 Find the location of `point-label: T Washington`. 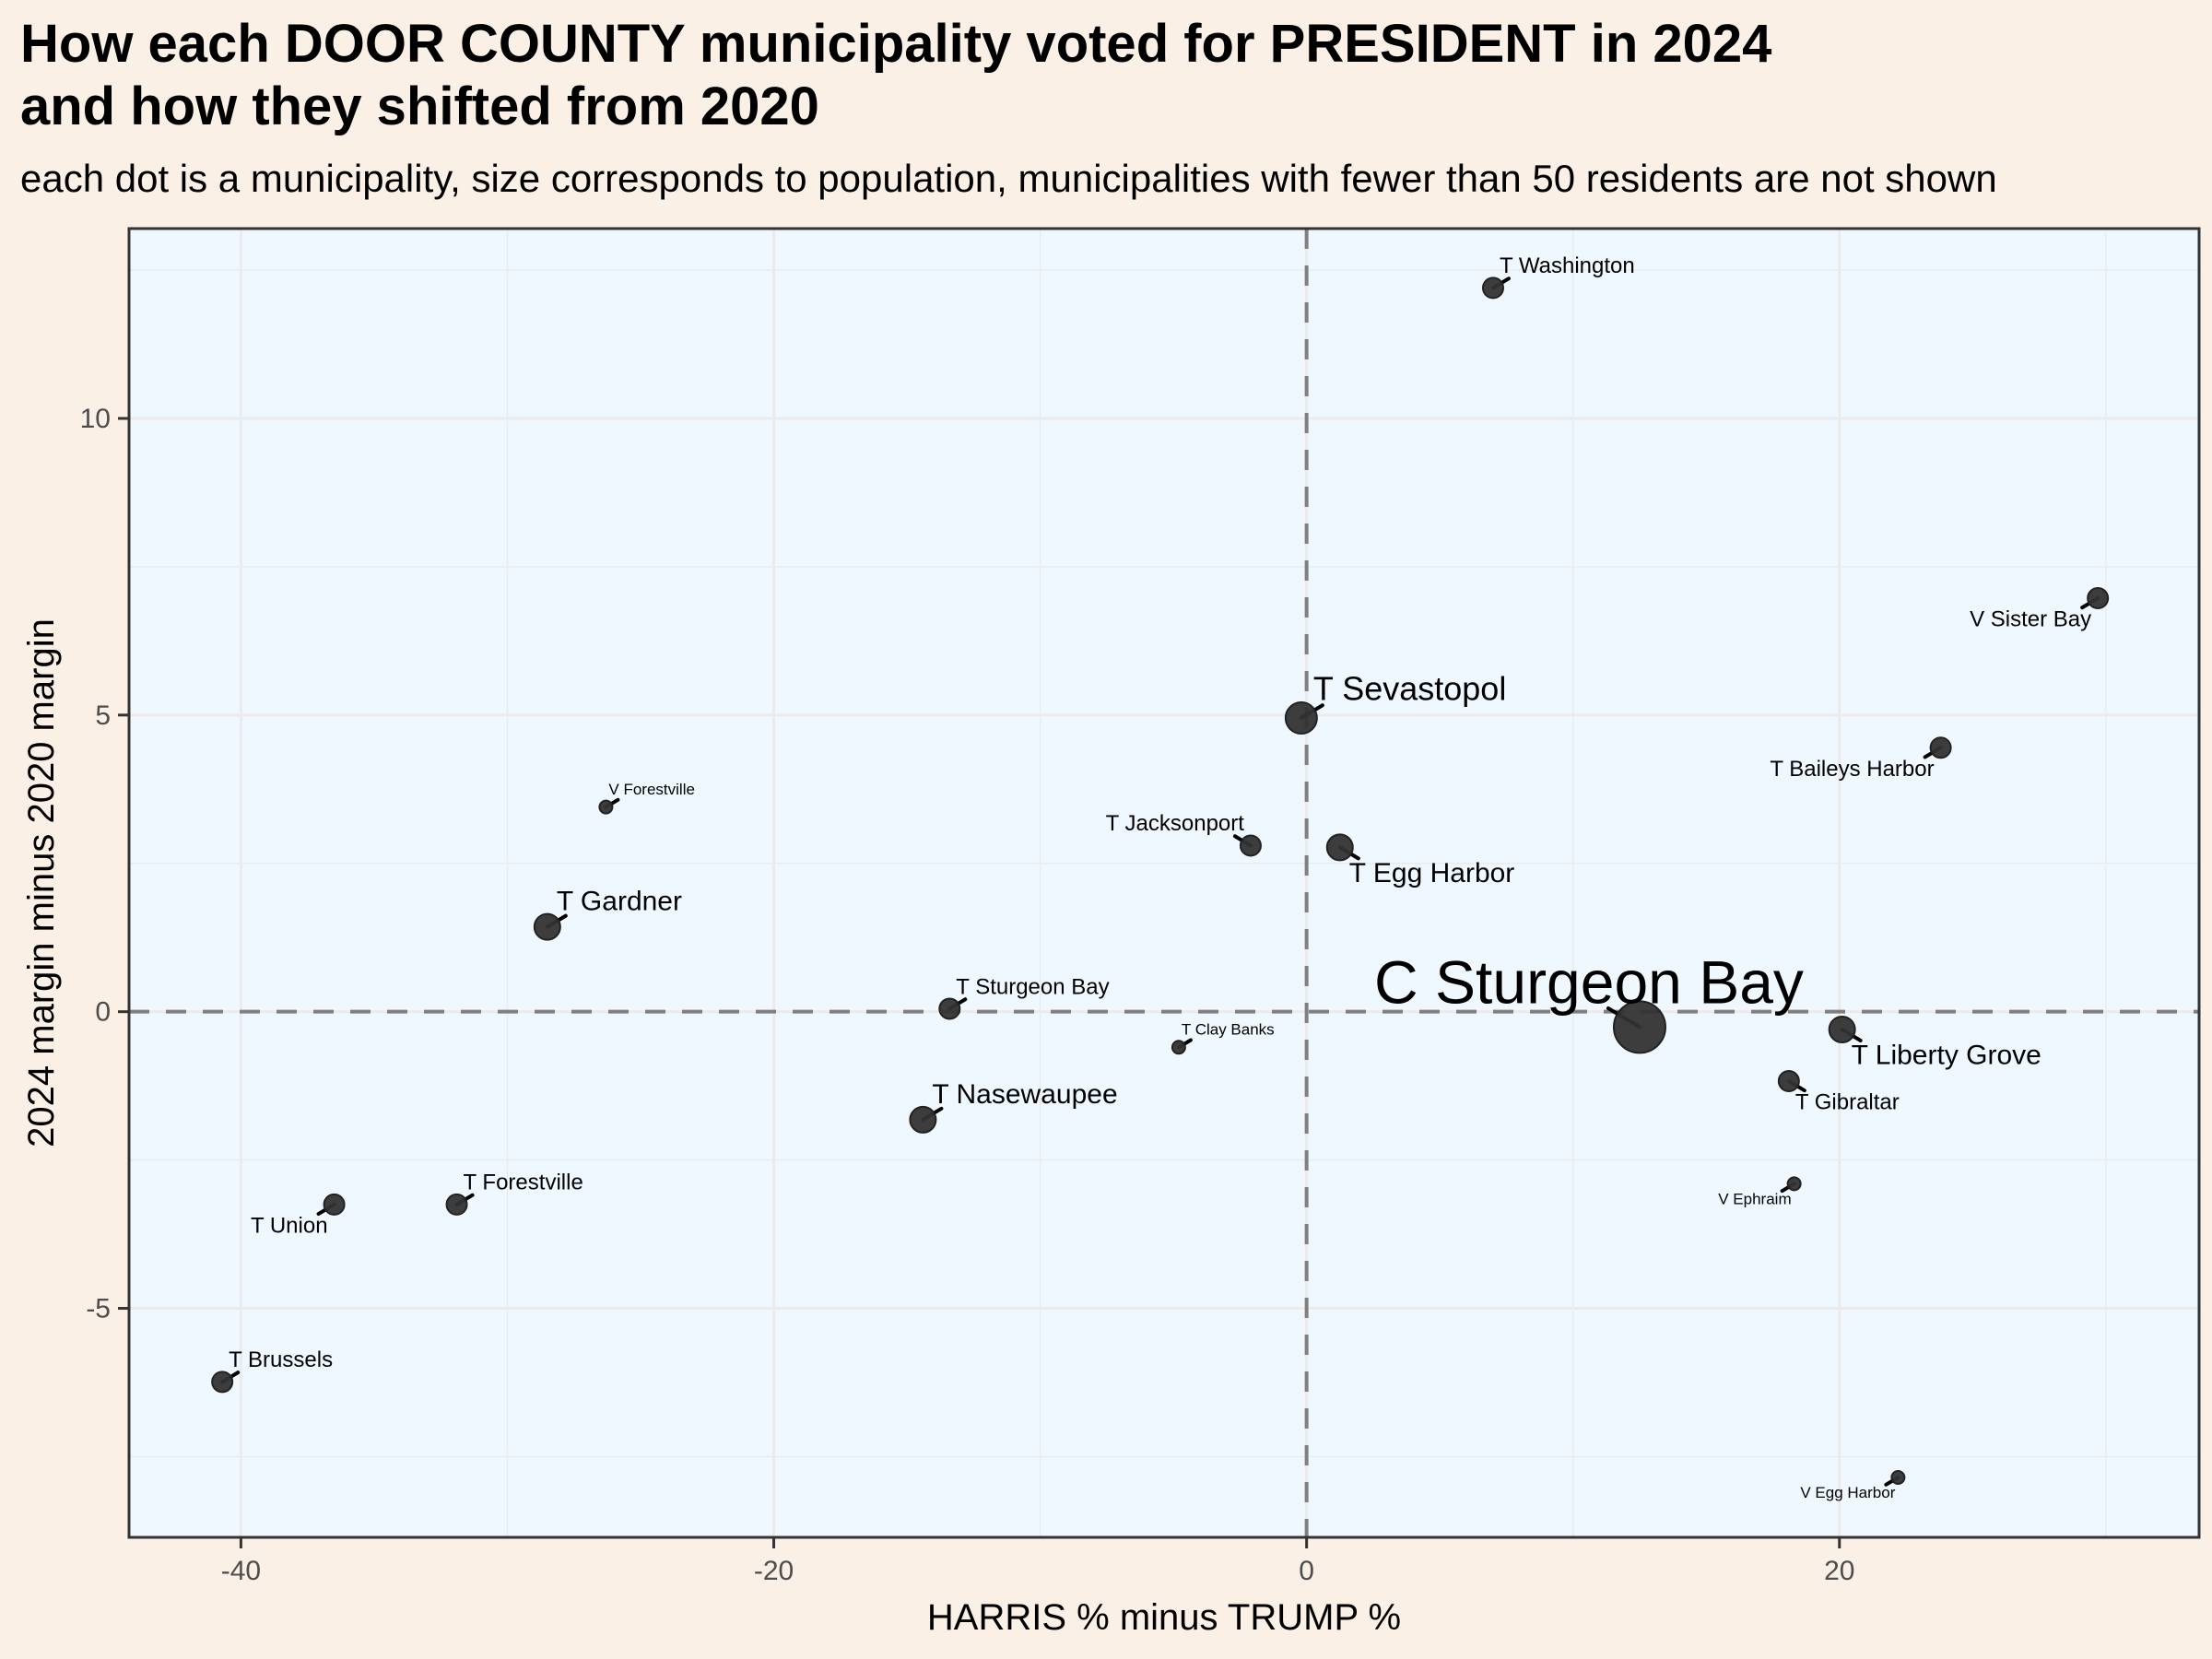

point-label: T Washington is located at coordinates (1567, 265).